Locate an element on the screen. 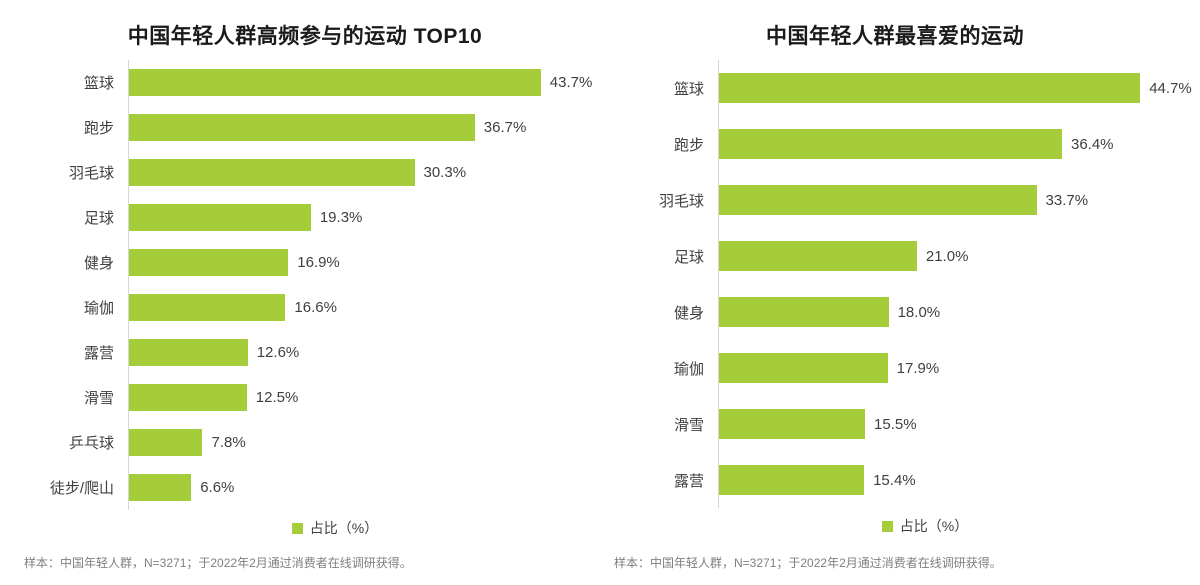  chart-title: 中国年轻人群高频参与的运动 TOP10 is located at coordinates (305, 36).